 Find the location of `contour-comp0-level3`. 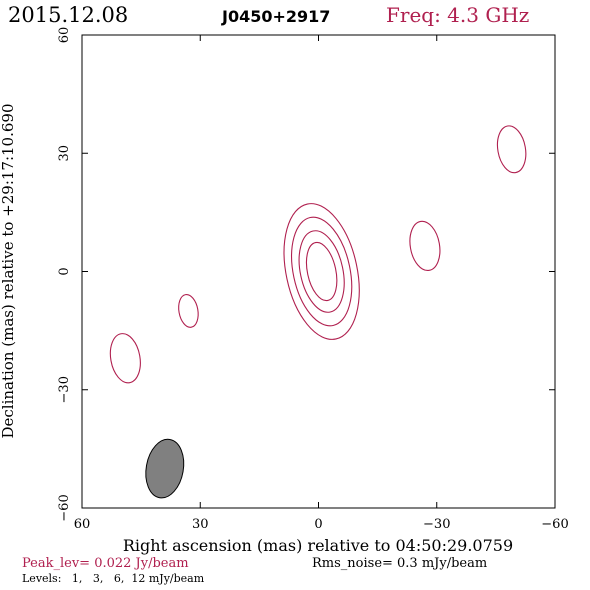

contour-comp0-level3 is located at coordinates (321, 271).